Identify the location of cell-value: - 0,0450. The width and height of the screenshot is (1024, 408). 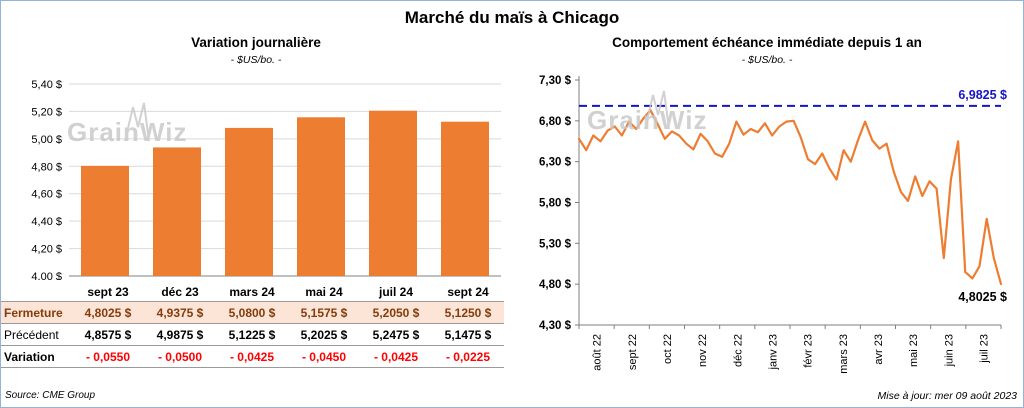
(324, 357).